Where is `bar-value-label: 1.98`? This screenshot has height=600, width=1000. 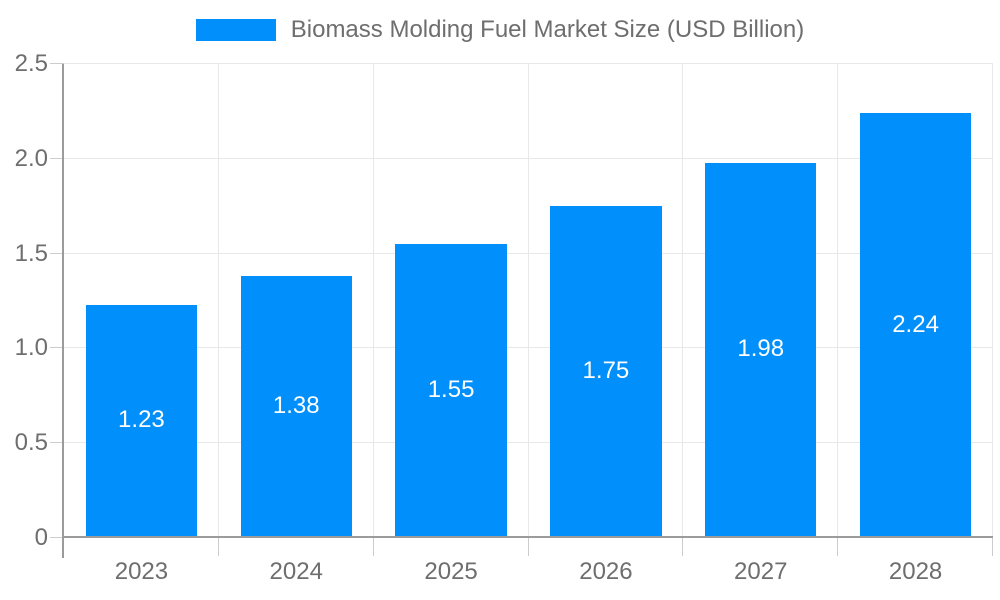
bar-value-label: 1.98 is located at coordinates (761, 349).